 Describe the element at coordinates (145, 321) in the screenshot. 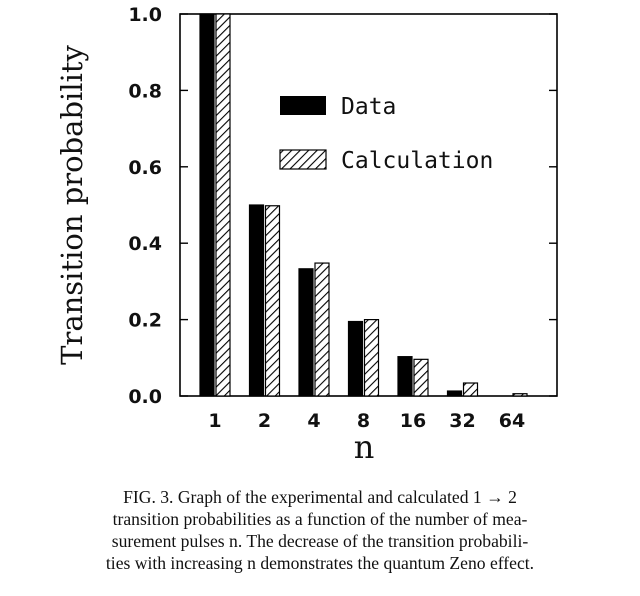

I see `y-tick-label: 0.2` at that location.